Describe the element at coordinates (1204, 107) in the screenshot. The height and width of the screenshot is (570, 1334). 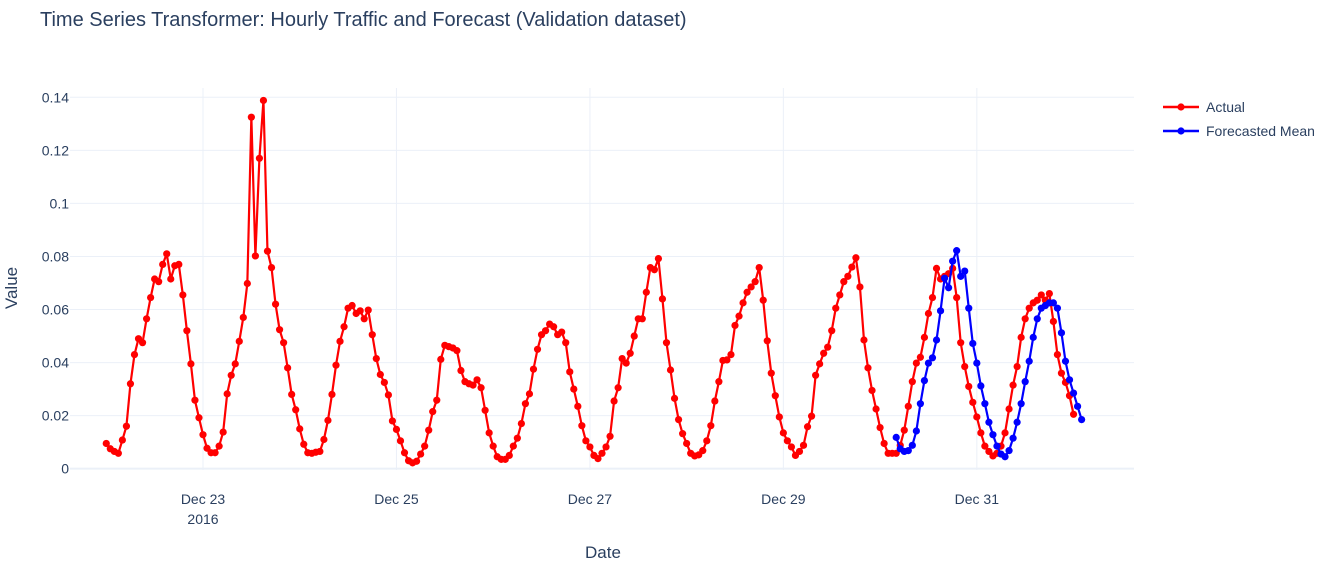
I see `legend-item: Actual` at that location.